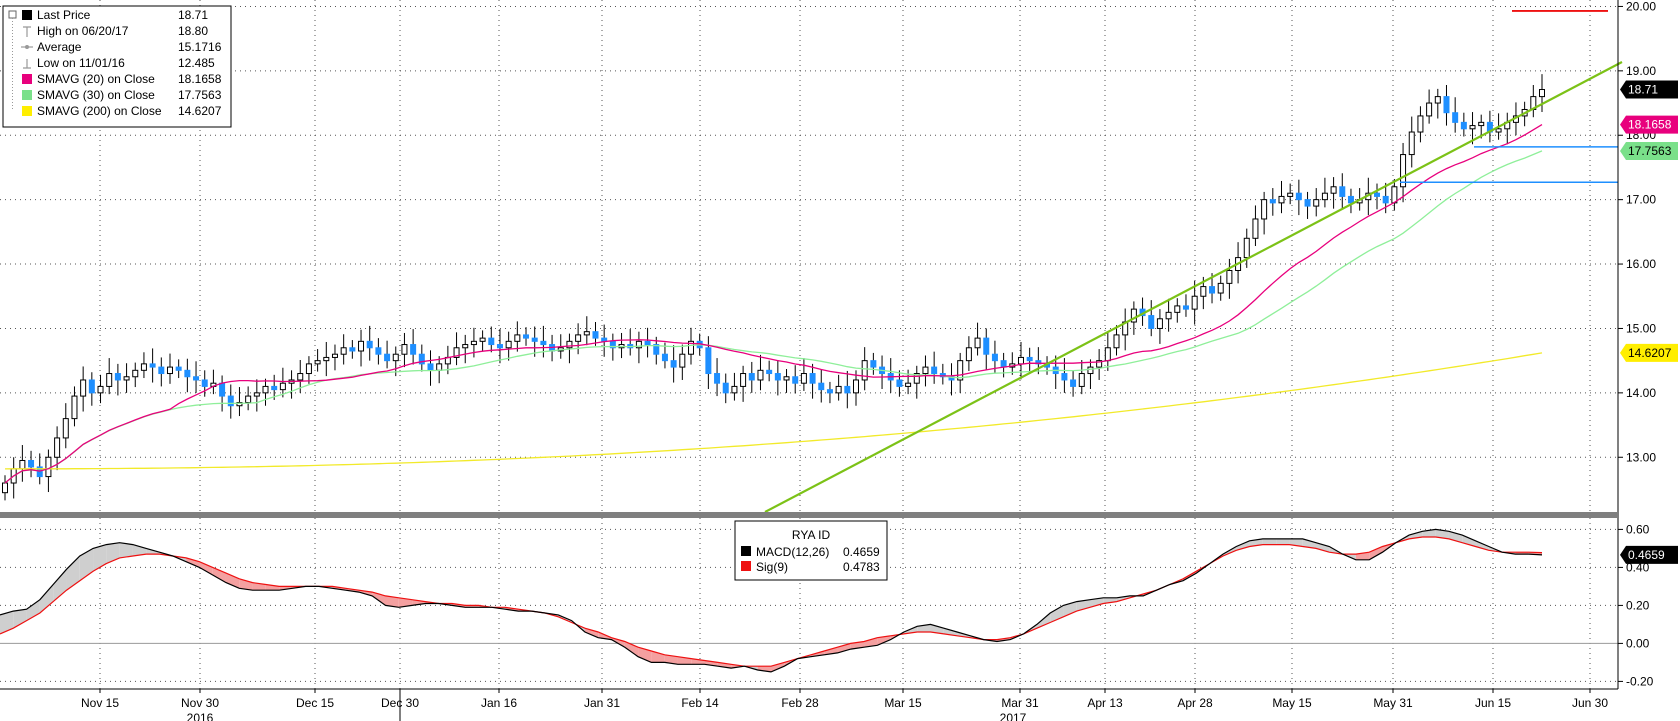 The image size is (1680, 721). I want to click on price-value-tag-0-shape, so click(1649, 89).